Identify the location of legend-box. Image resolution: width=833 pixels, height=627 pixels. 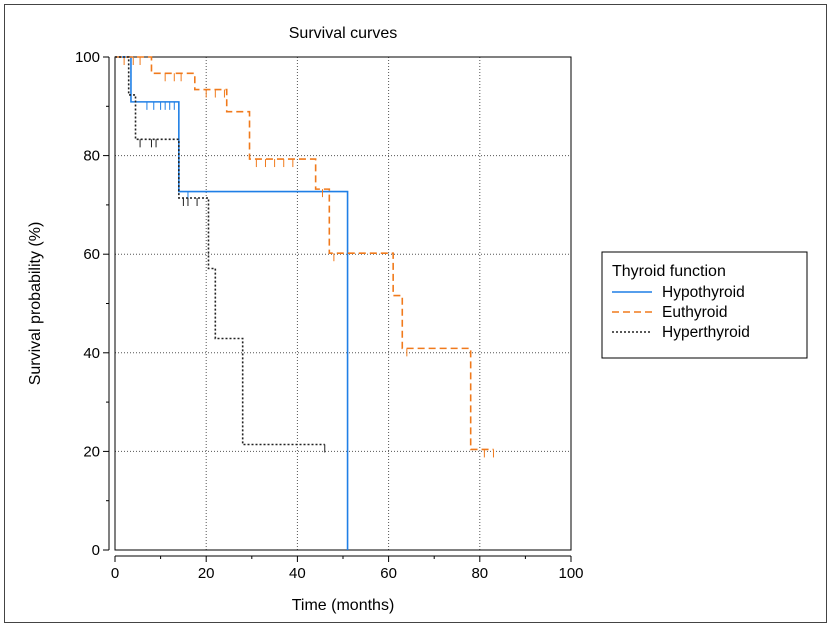
(704, 305).